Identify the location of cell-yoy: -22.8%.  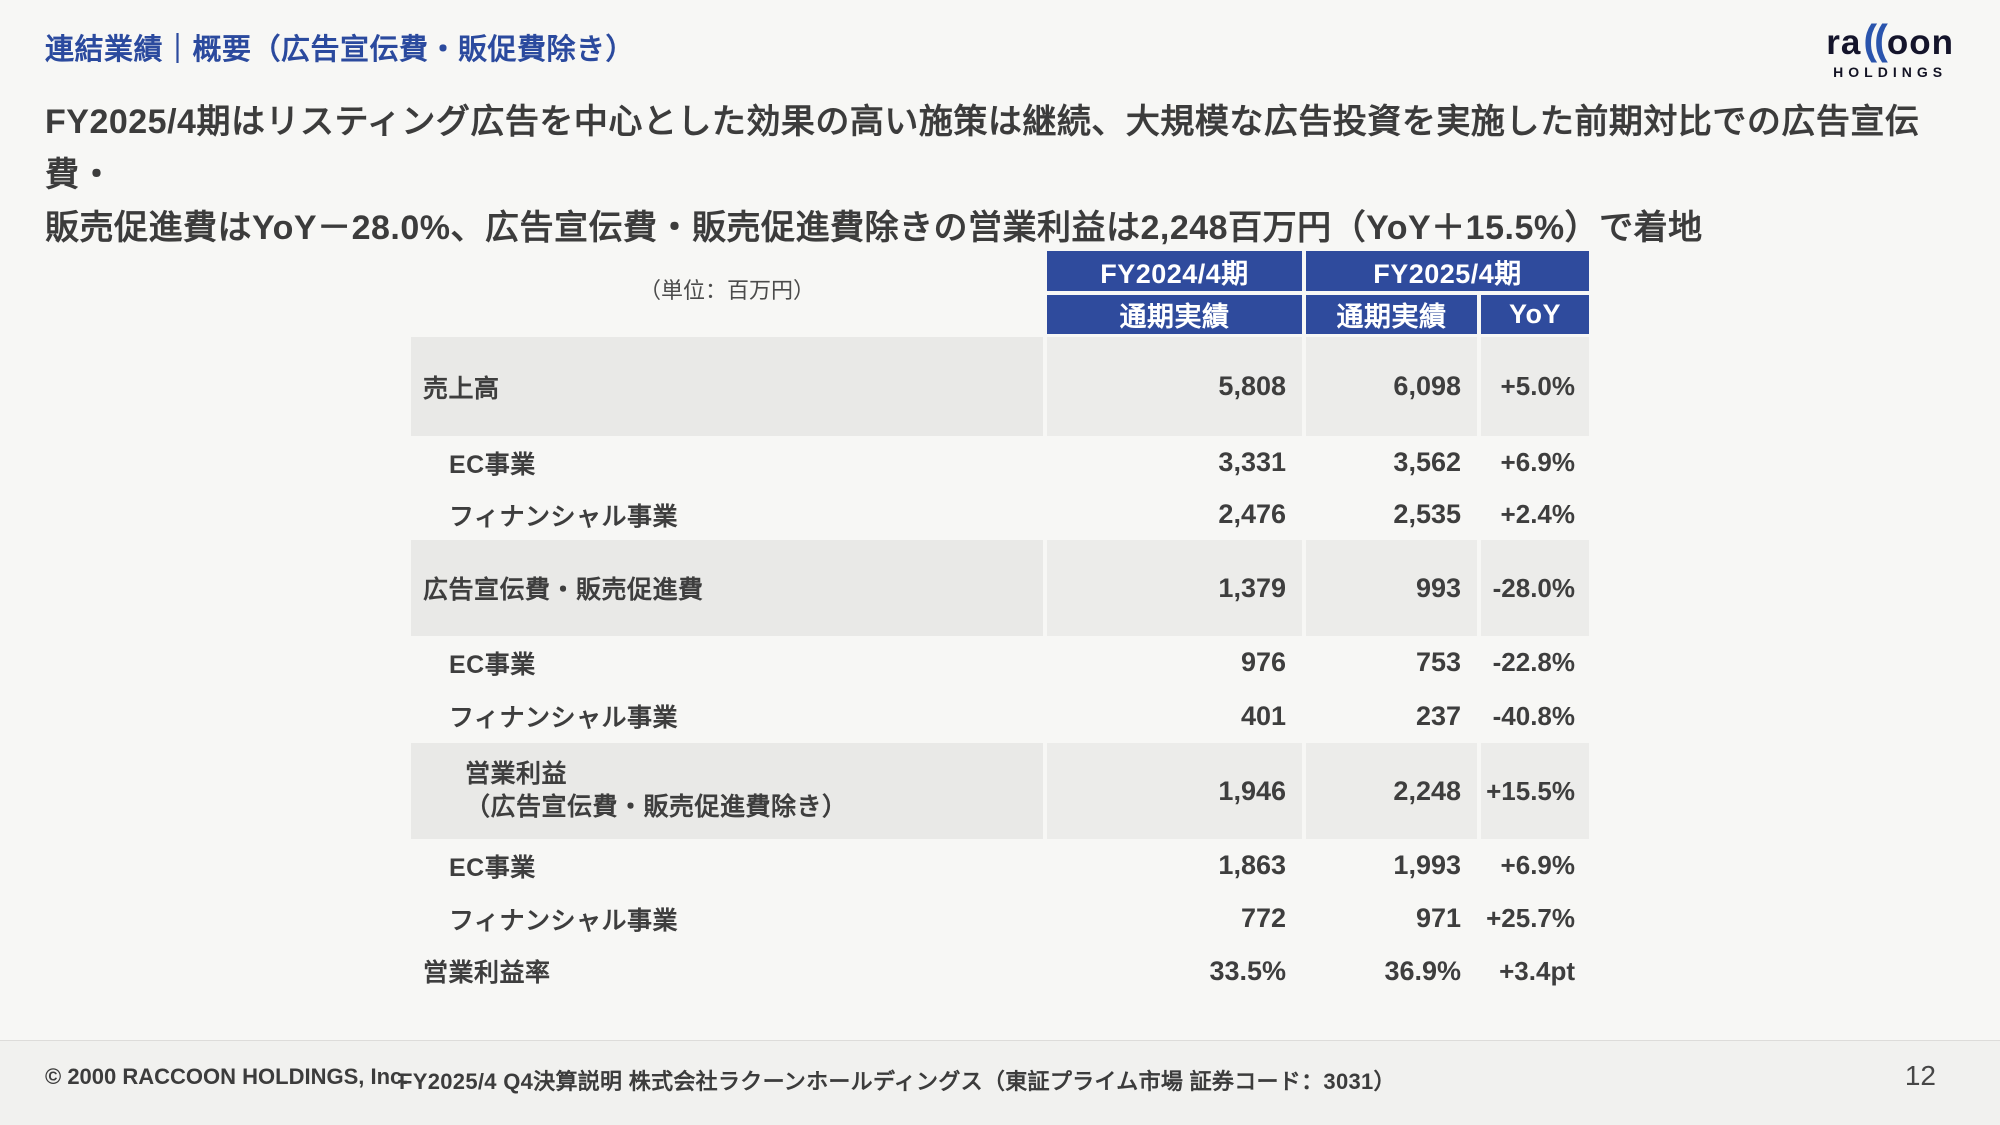
(1533, 662).